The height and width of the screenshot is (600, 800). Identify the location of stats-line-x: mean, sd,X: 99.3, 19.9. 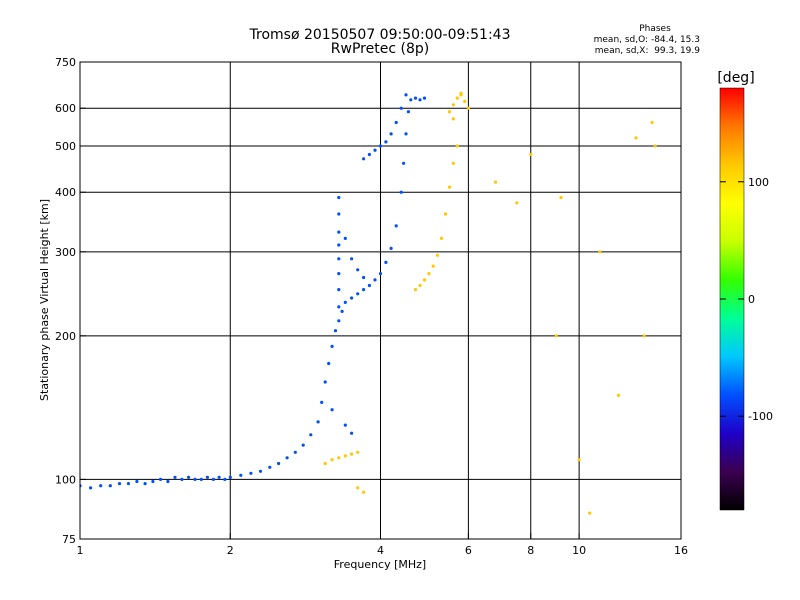
(648, 51).